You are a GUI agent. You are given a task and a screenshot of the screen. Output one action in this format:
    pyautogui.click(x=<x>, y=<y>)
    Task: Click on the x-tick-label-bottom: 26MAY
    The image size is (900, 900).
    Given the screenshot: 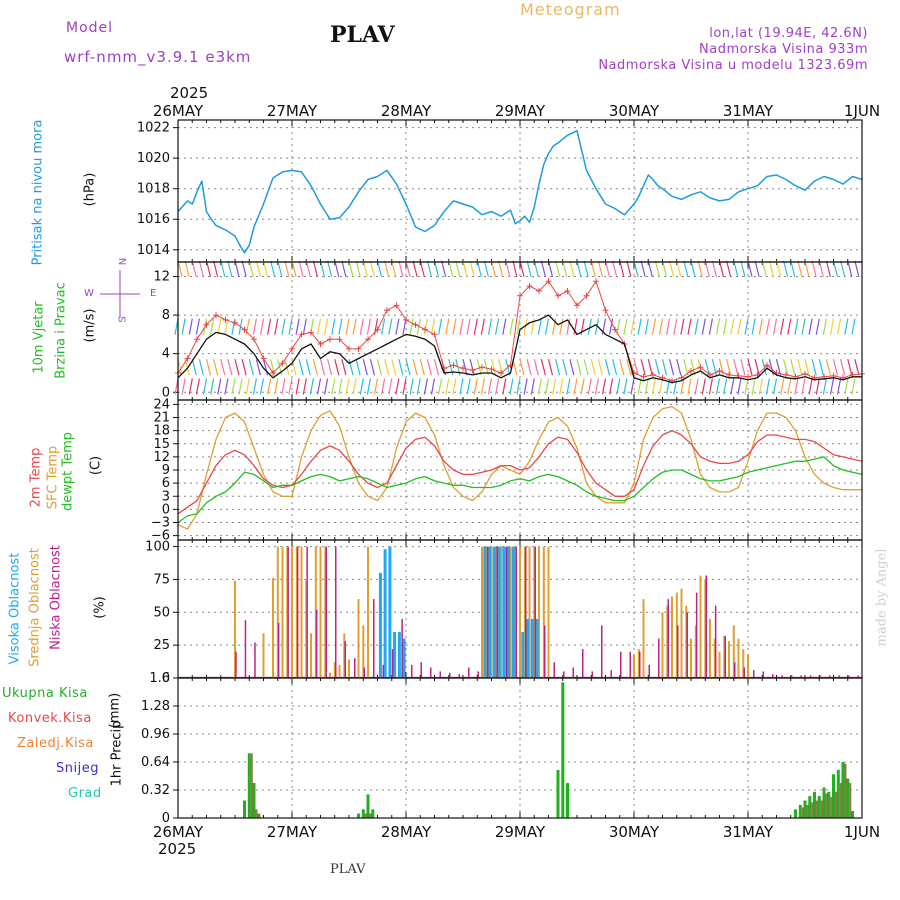 What is the action you would take?
    pyautogui.click(x=178, y=832)
    